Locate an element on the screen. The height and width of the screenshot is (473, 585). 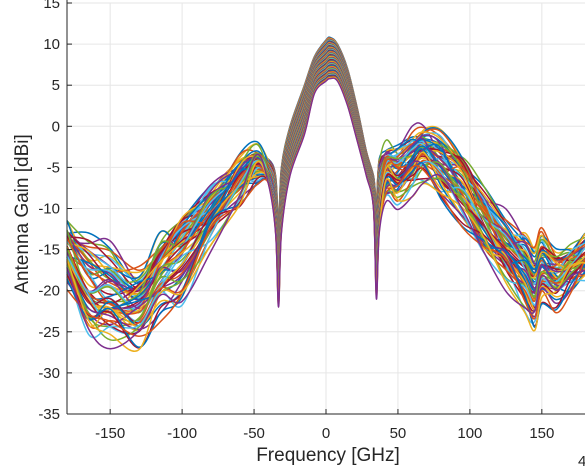
x-tick-label: -100 is located at coordinates (182, 433).